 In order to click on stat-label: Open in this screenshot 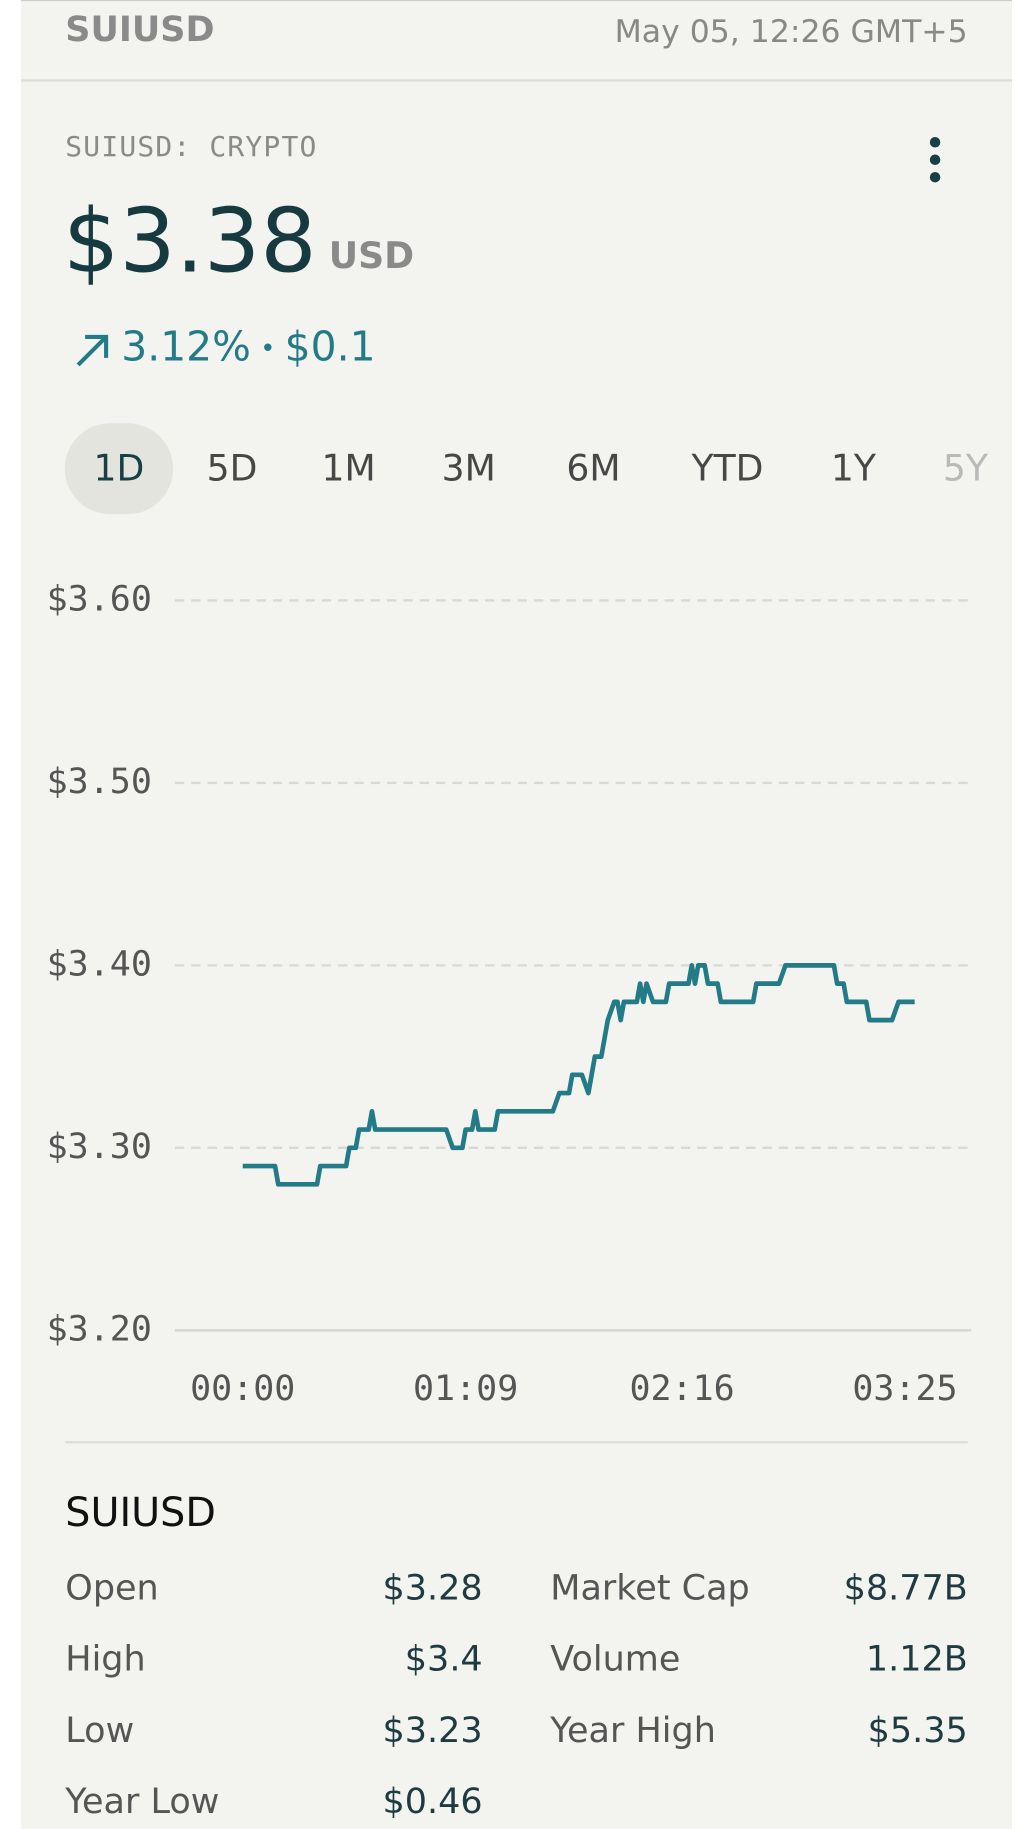, I will do `click(112, 1588)`.